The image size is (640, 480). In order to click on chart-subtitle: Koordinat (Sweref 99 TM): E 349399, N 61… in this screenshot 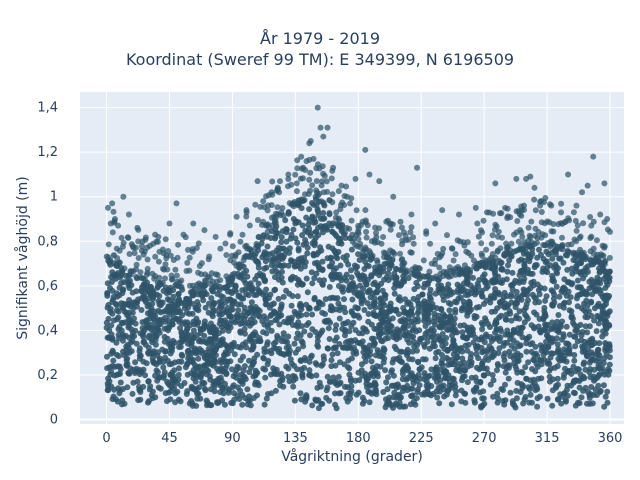, I will do `click(320, 59)`.